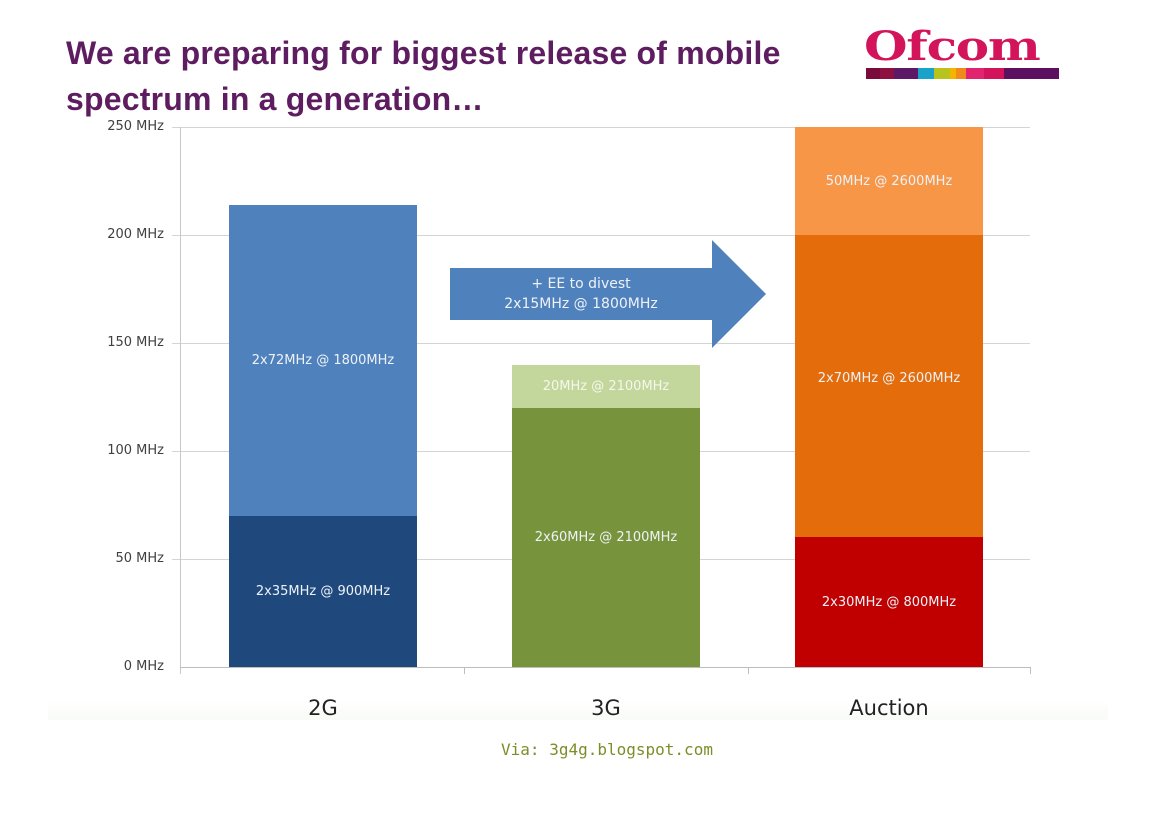  What do you see at coordinates (605, 667) in the screenshot?
I see `x-axis-line` at bounding box center [605, 667].